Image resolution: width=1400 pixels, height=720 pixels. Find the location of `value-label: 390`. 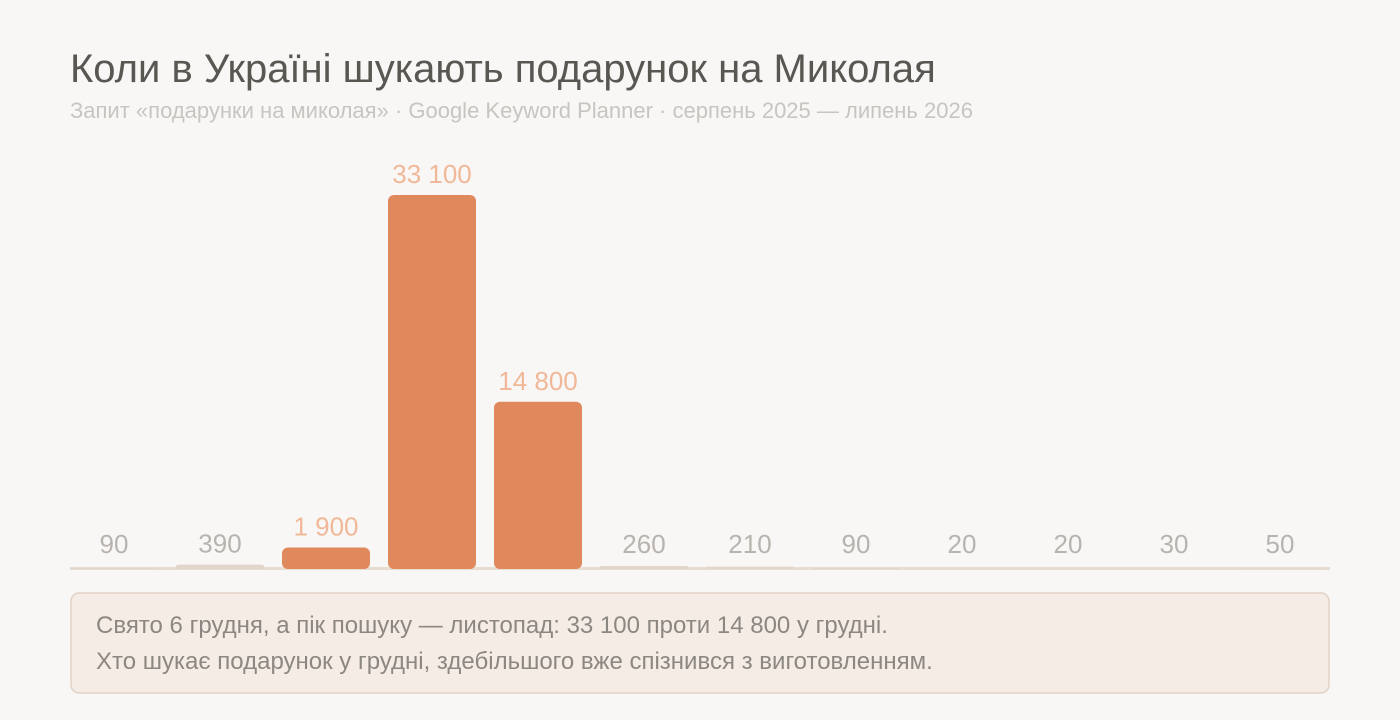

value-label: 390 is located at coordinates (219, 544).